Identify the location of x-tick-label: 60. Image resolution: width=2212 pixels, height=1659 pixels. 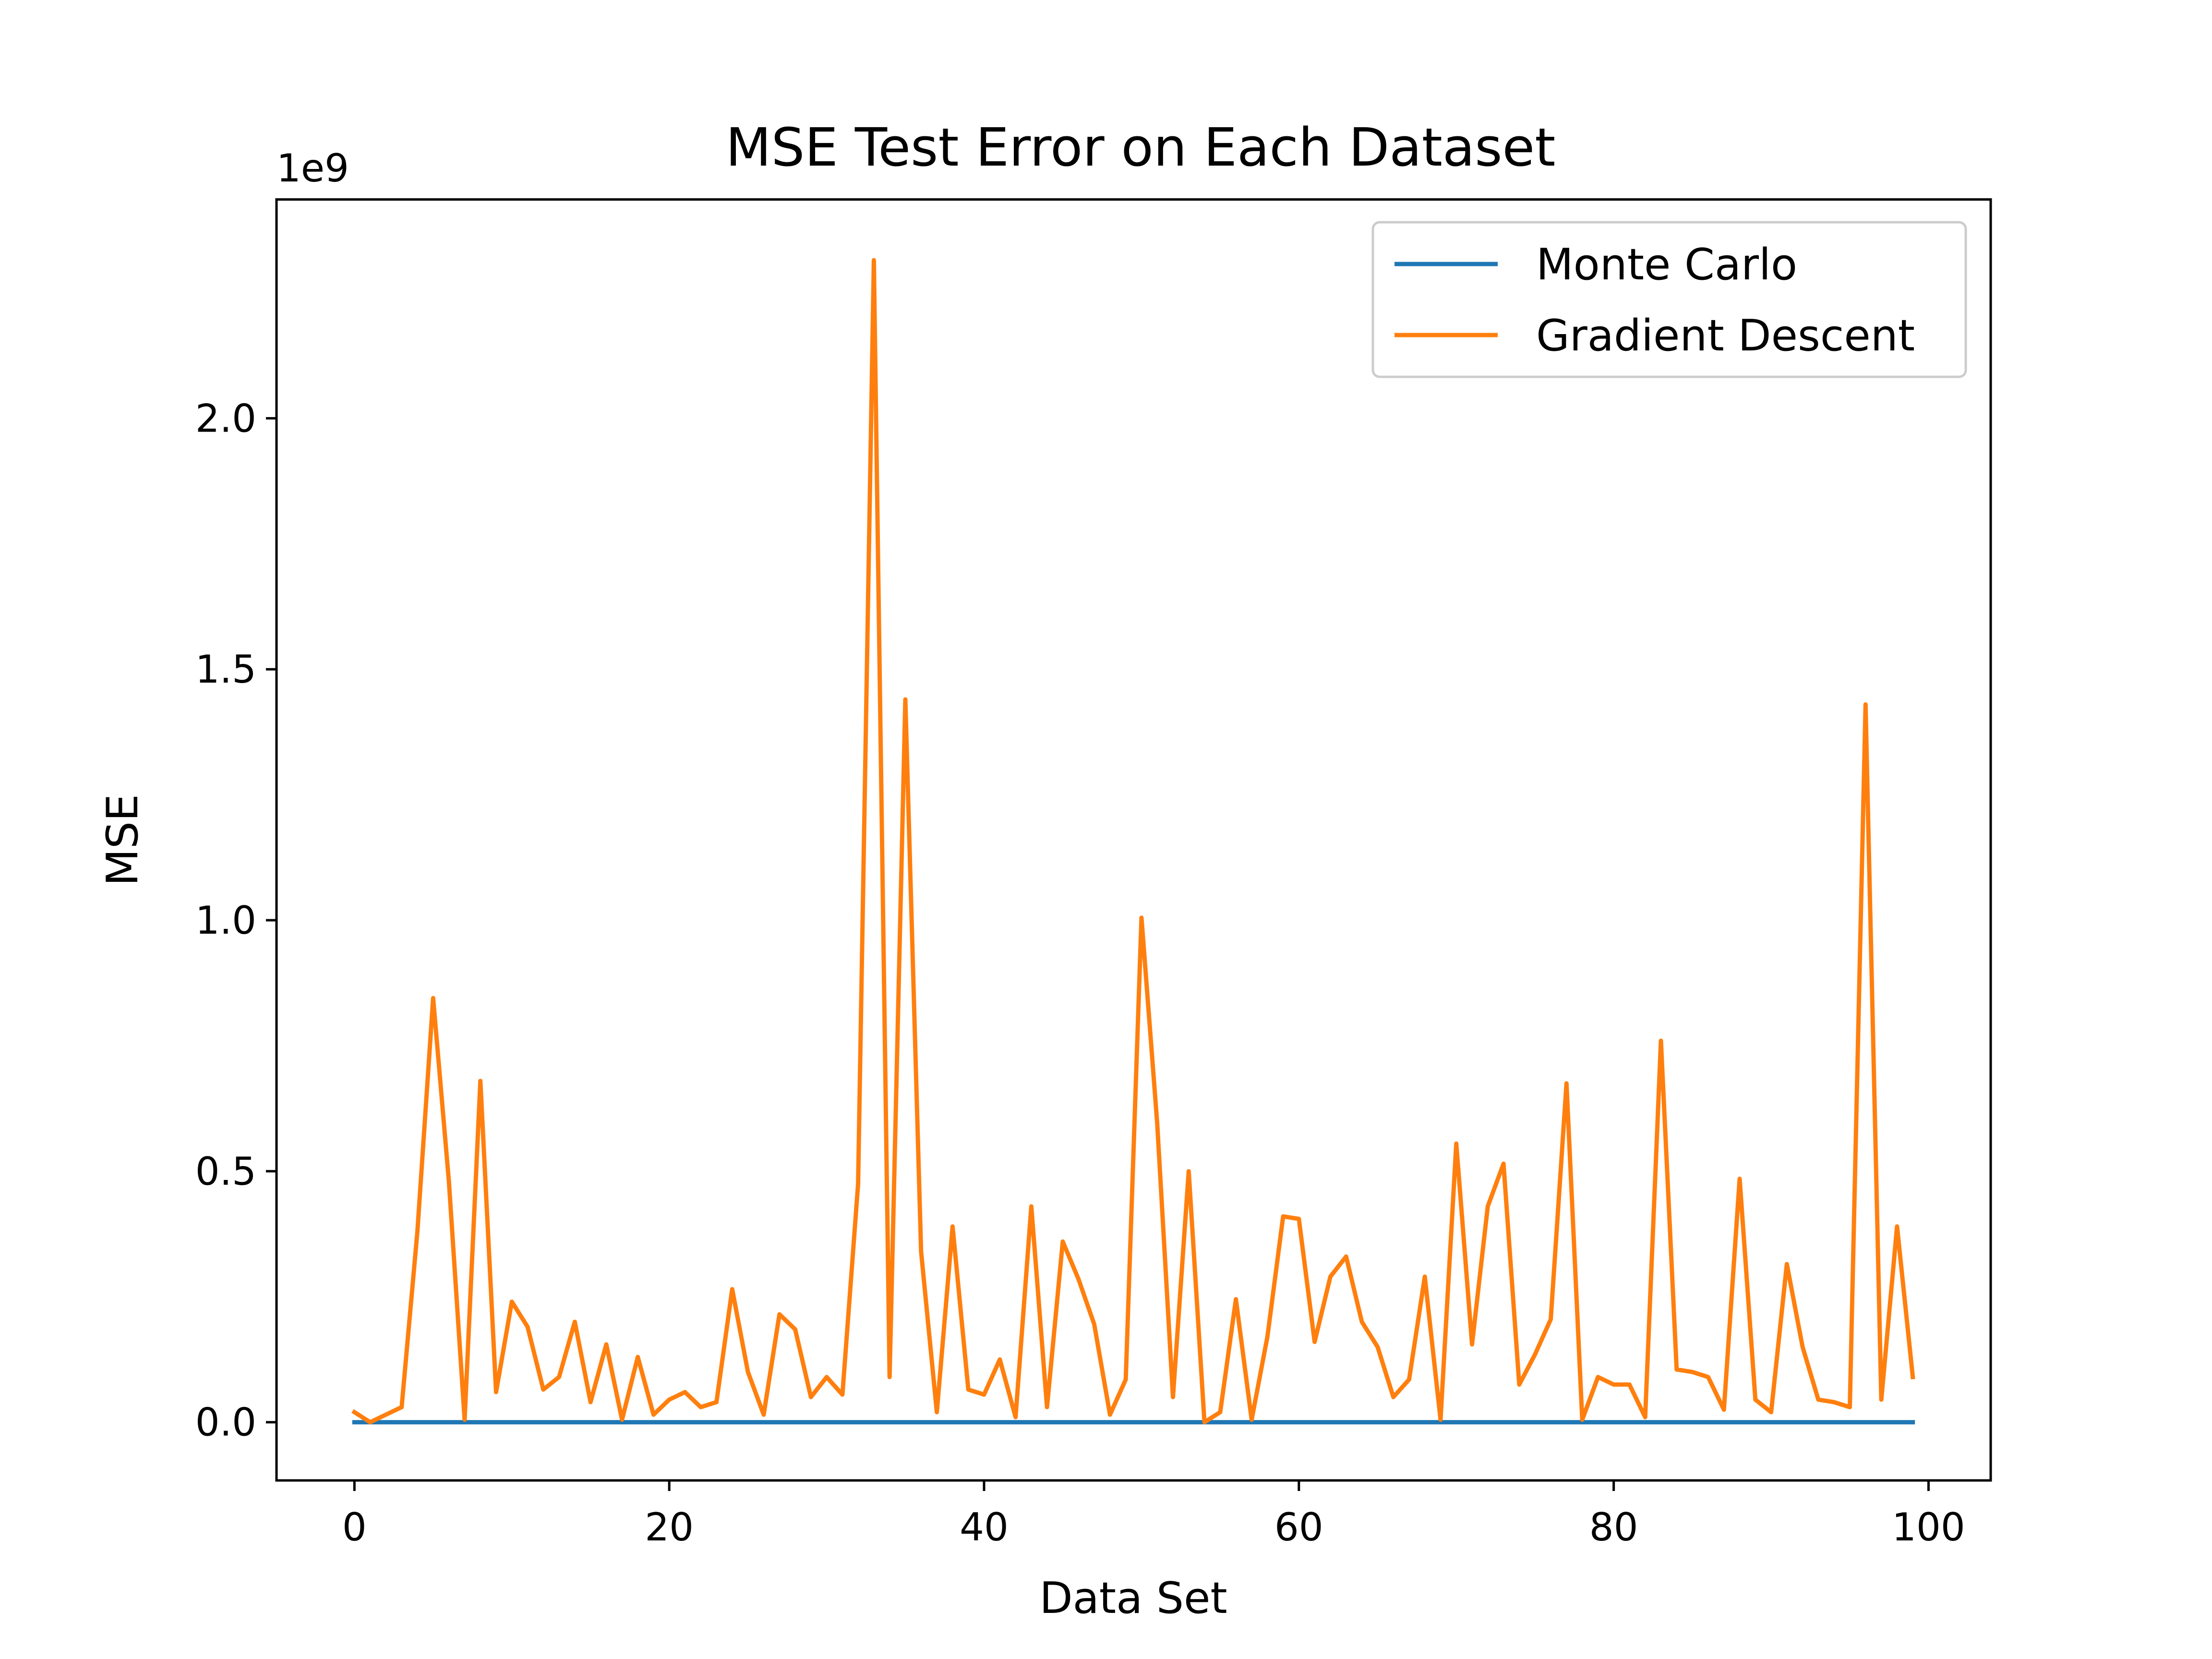
(1298, 1528).